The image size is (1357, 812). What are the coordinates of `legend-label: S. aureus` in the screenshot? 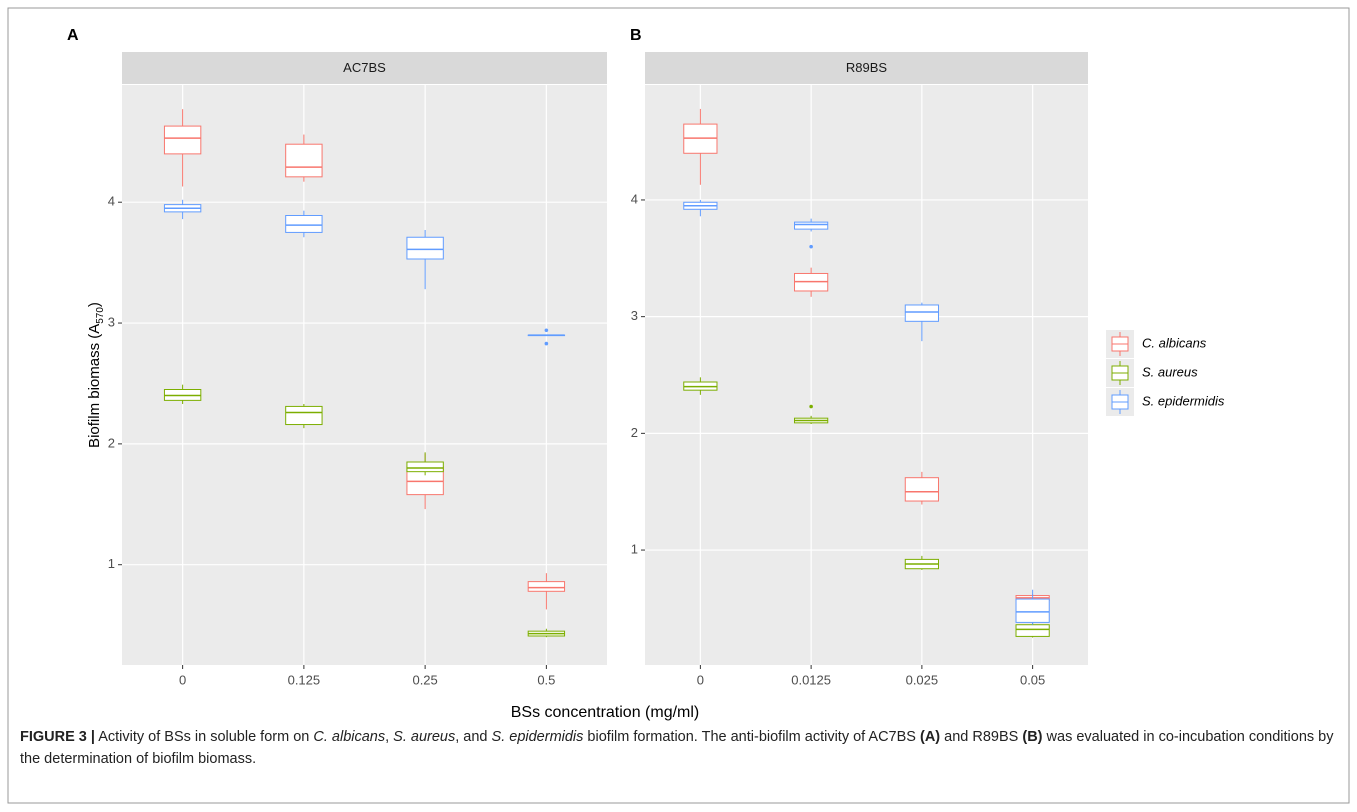 It's located at (1170, 371).